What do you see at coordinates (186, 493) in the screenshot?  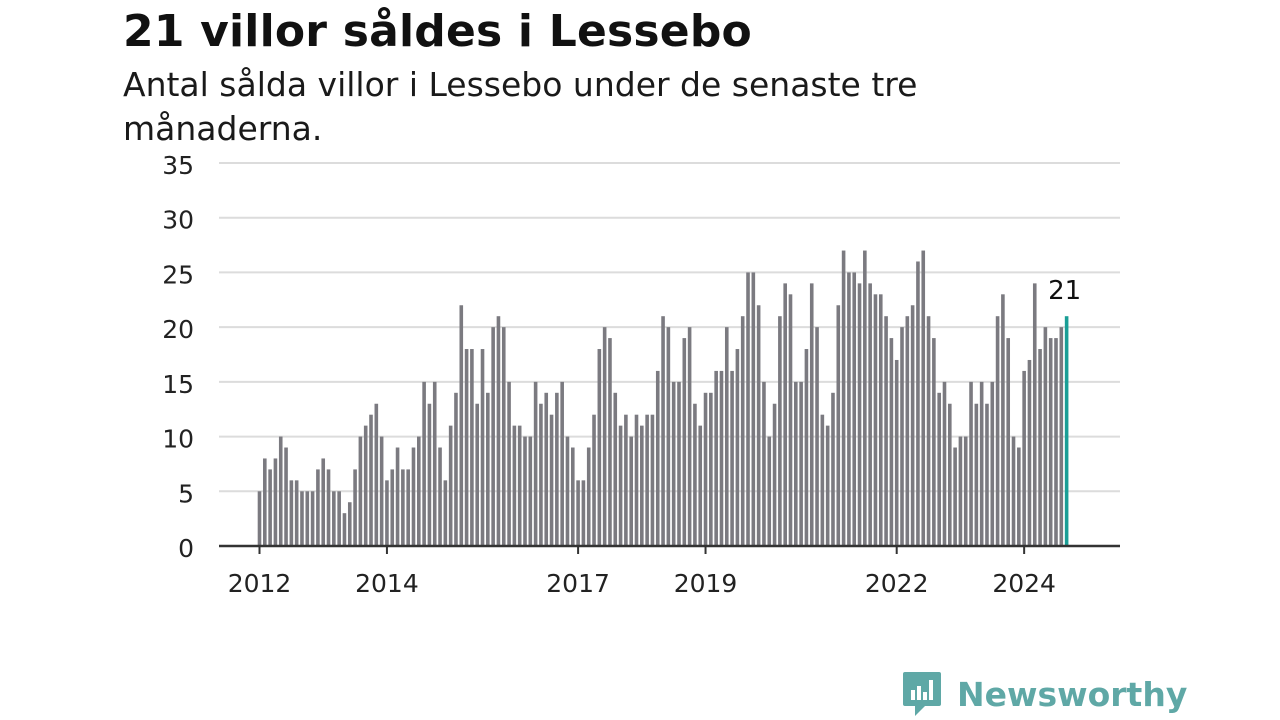 I see `y-tick-label: 5` at bounding box center [186, 493].